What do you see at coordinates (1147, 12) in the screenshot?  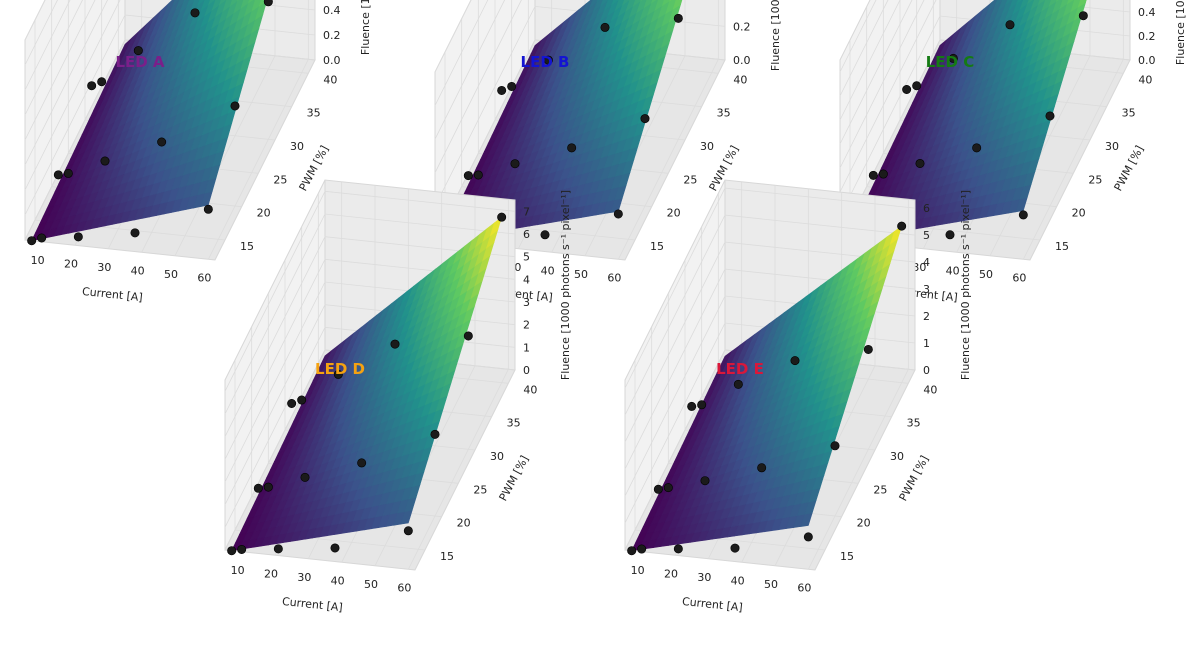 I see `z-tick-label: 0.4` at bounding box center [1147, 12].